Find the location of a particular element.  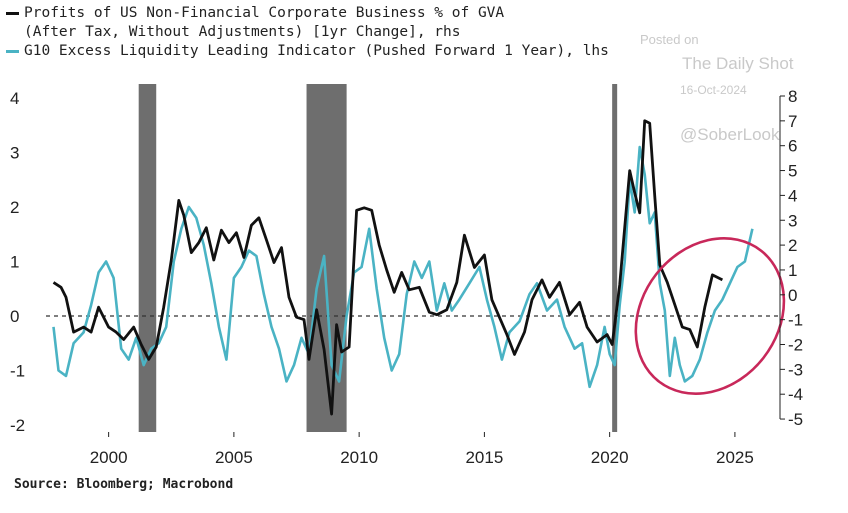

y-tick-left: -2 is located at coordinates (17, 425).